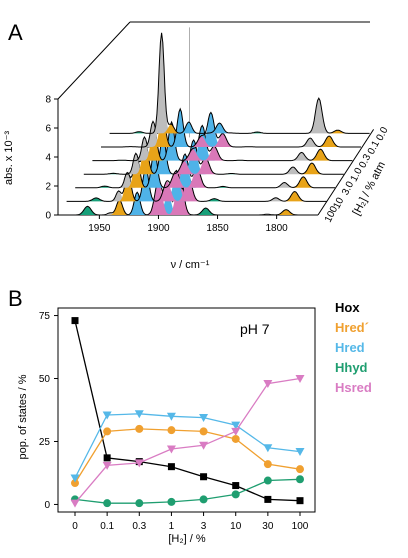 This screenshot has height=558, width=408. What do you see at coordinates (48, 187) in the screenshot?
I see `y-tick-label: 2` at bounding box center [48, 187].